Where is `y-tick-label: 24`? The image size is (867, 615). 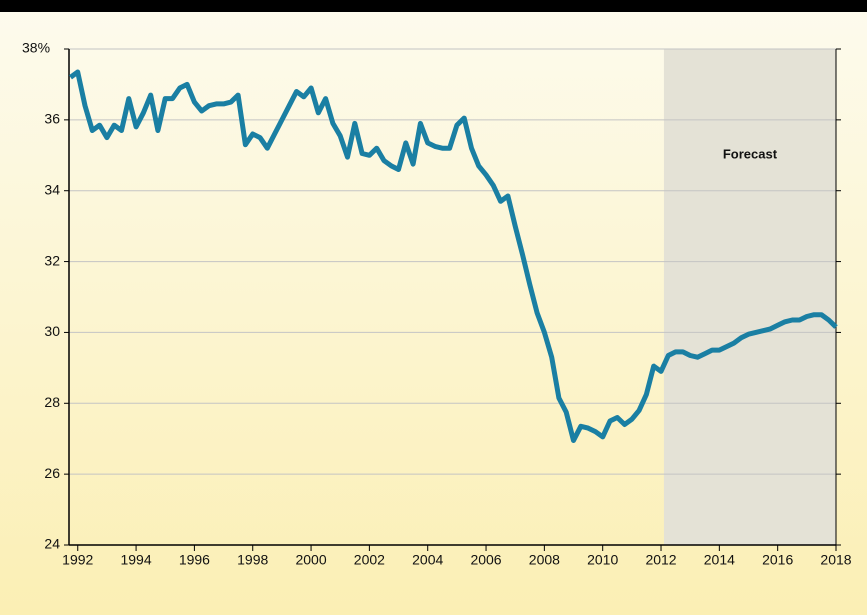
y-tick-label: 24 is located at coordinates (52, 544).